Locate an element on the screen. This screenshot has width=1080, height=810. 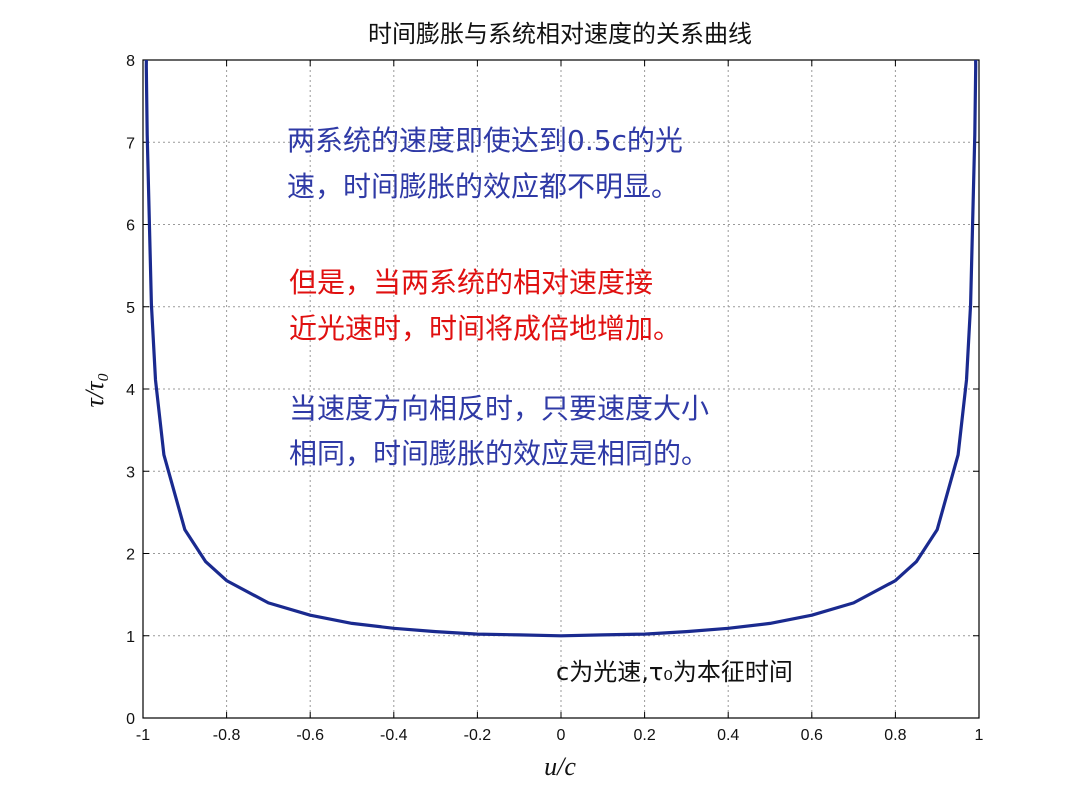
annotation-blue-1-line-1: 两系统的速度即使达到0.5c的光 is located at coordinates (485, 140).